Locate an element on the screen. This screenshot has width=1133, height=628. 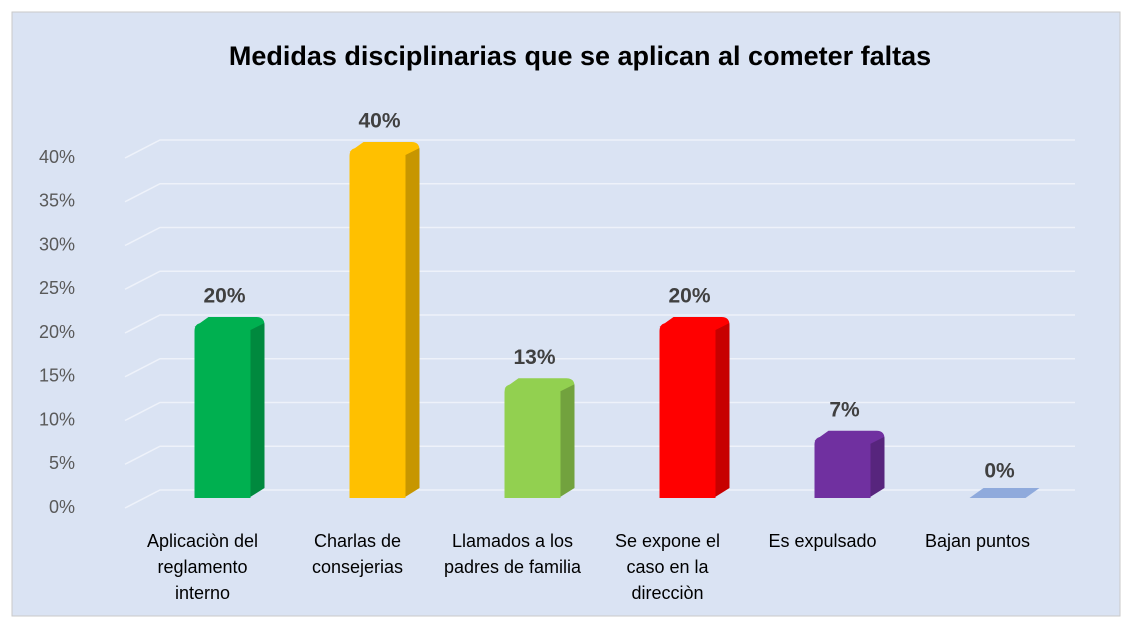
y-tick-label: 10% is located at coordinates (57, 419).